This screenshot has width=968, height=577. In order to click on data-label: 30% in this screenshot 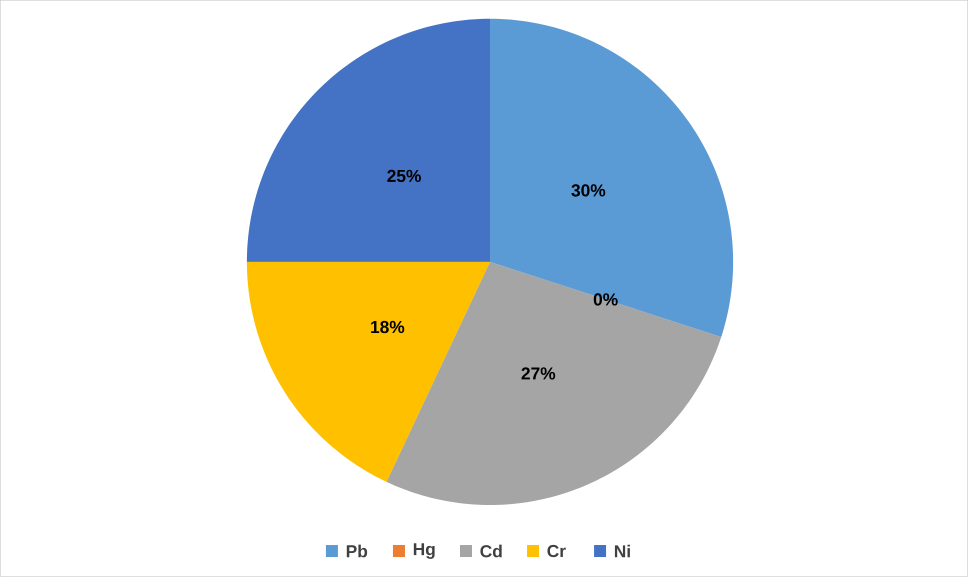, I will do `click(588, 190)`.